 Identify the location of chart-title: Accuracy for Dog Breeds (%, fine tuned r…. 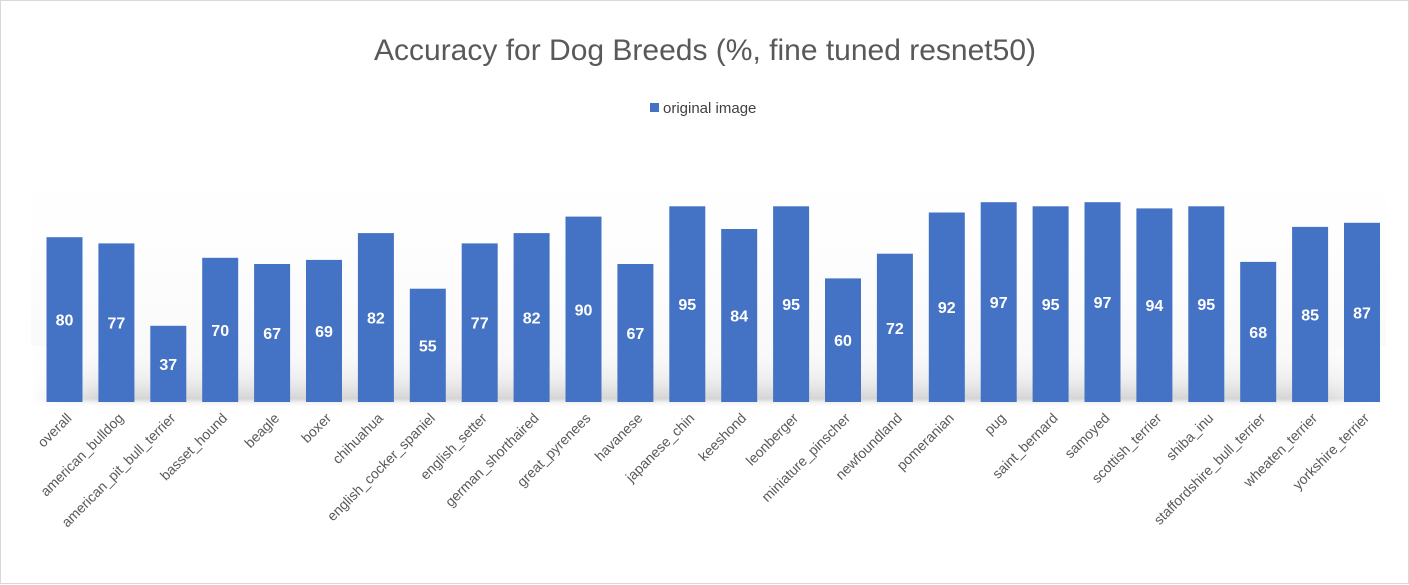
(705, 50).